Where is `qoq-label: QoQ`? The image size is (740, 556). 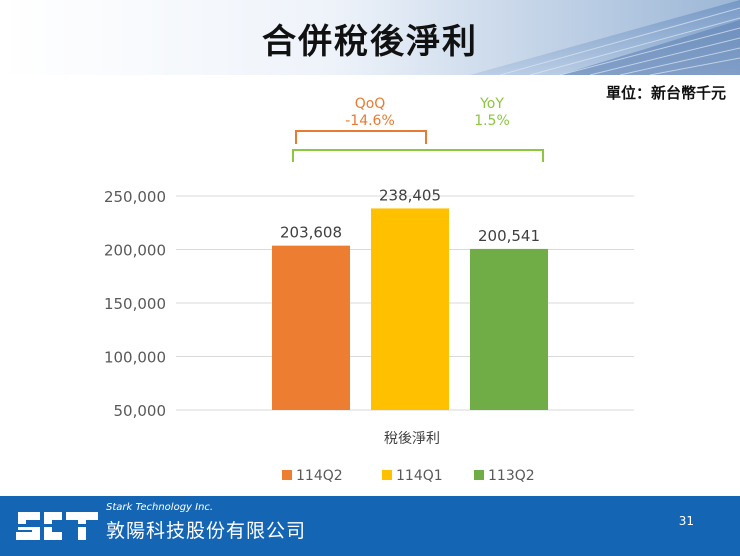 qoq-label: QoQ is located at coordinates (370, 104).